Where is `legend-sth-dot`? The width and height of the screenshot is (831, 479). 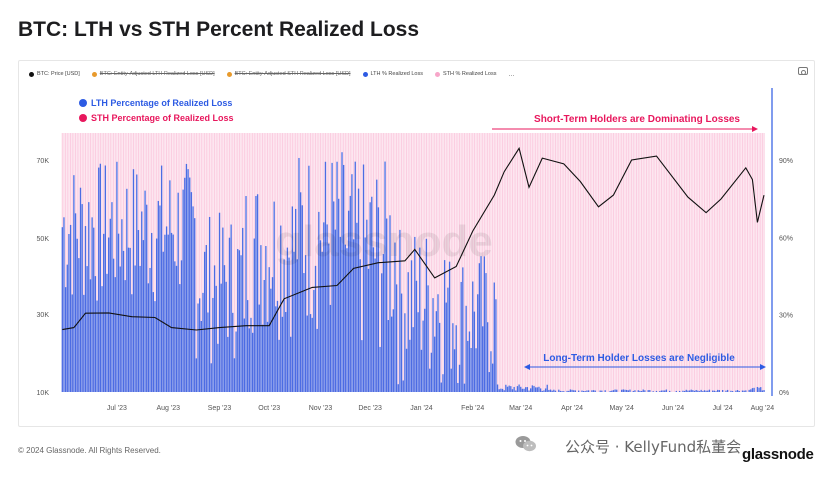 legend-sth-dot is located at coordinates (83, 118).